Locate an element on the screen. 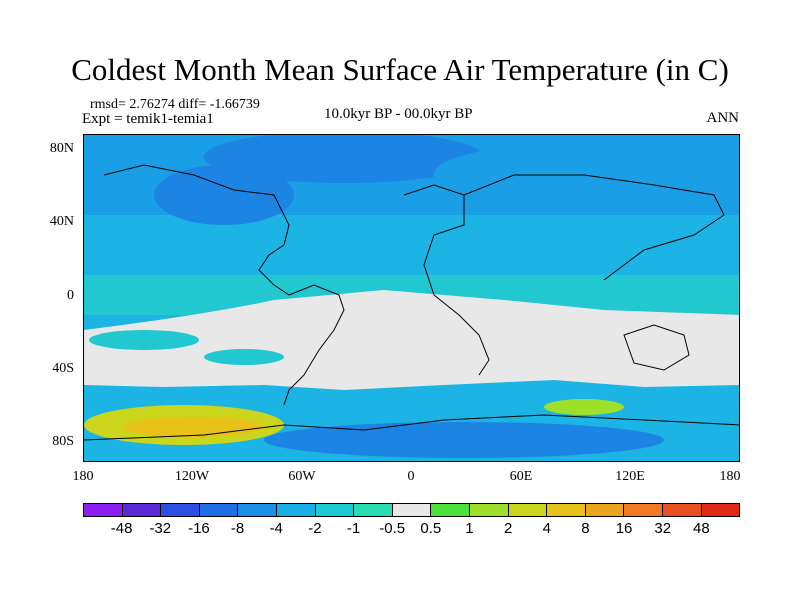  north-america-coast is located at coordinates (196, 230).